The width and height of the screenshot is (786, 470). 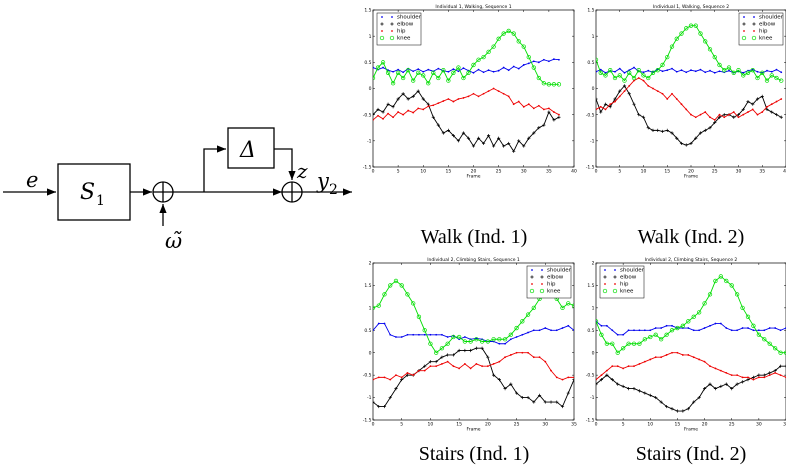 I want to click on legend-label-shoulder: shoulder, so click(x=632, y=271).